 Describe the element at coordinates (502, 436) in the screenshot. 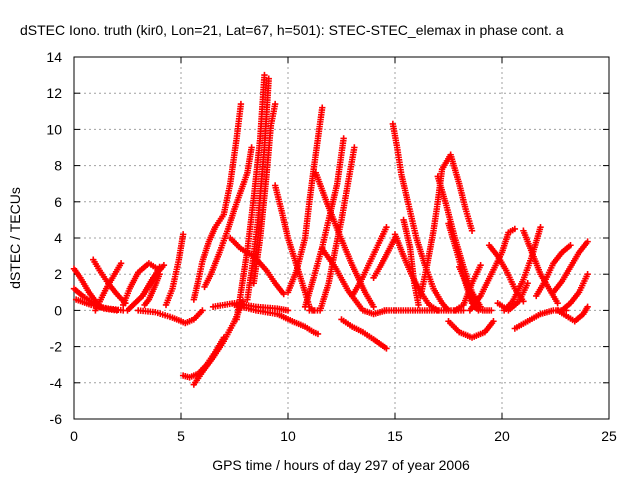

I see `x-tick-label: 20` at that location.